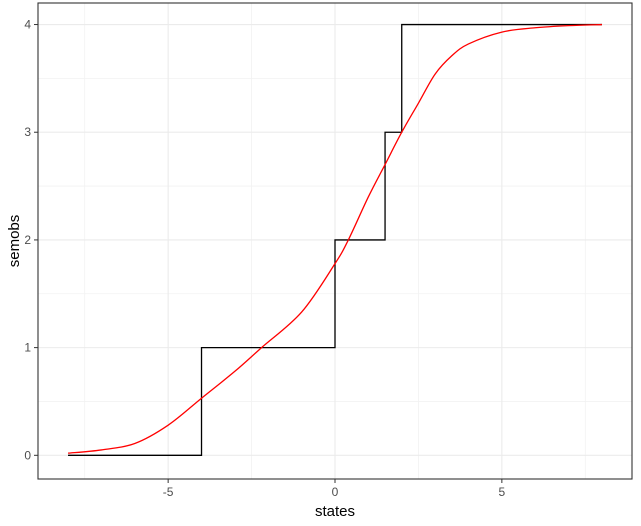 This screenshot has width=641, height=526. I want to click on x-tick-label: -5, so click(168, 492).